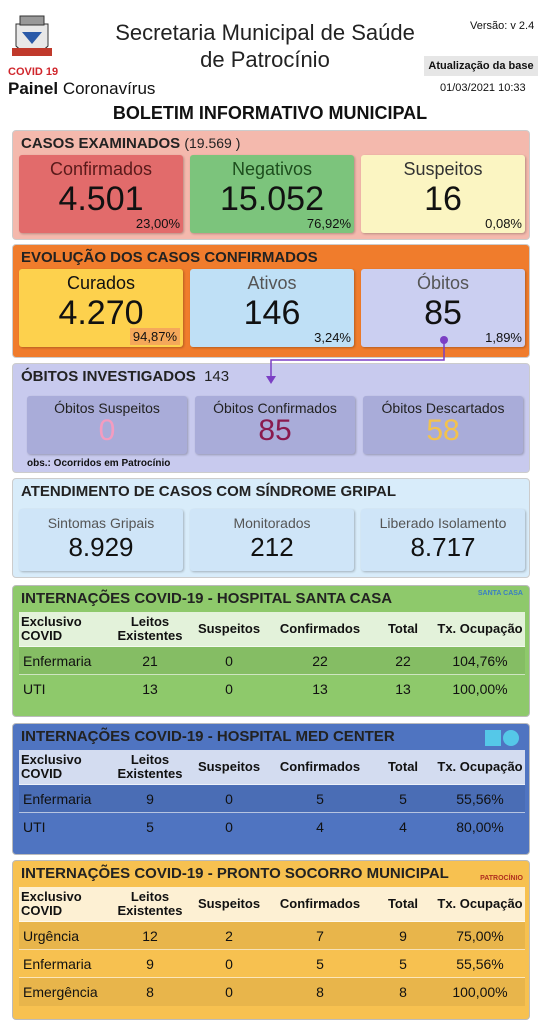  What do you see at coordinates (328, 223) in the screenshot?
I see `card-percent: 76,92%` at bounding box center [328, 223].